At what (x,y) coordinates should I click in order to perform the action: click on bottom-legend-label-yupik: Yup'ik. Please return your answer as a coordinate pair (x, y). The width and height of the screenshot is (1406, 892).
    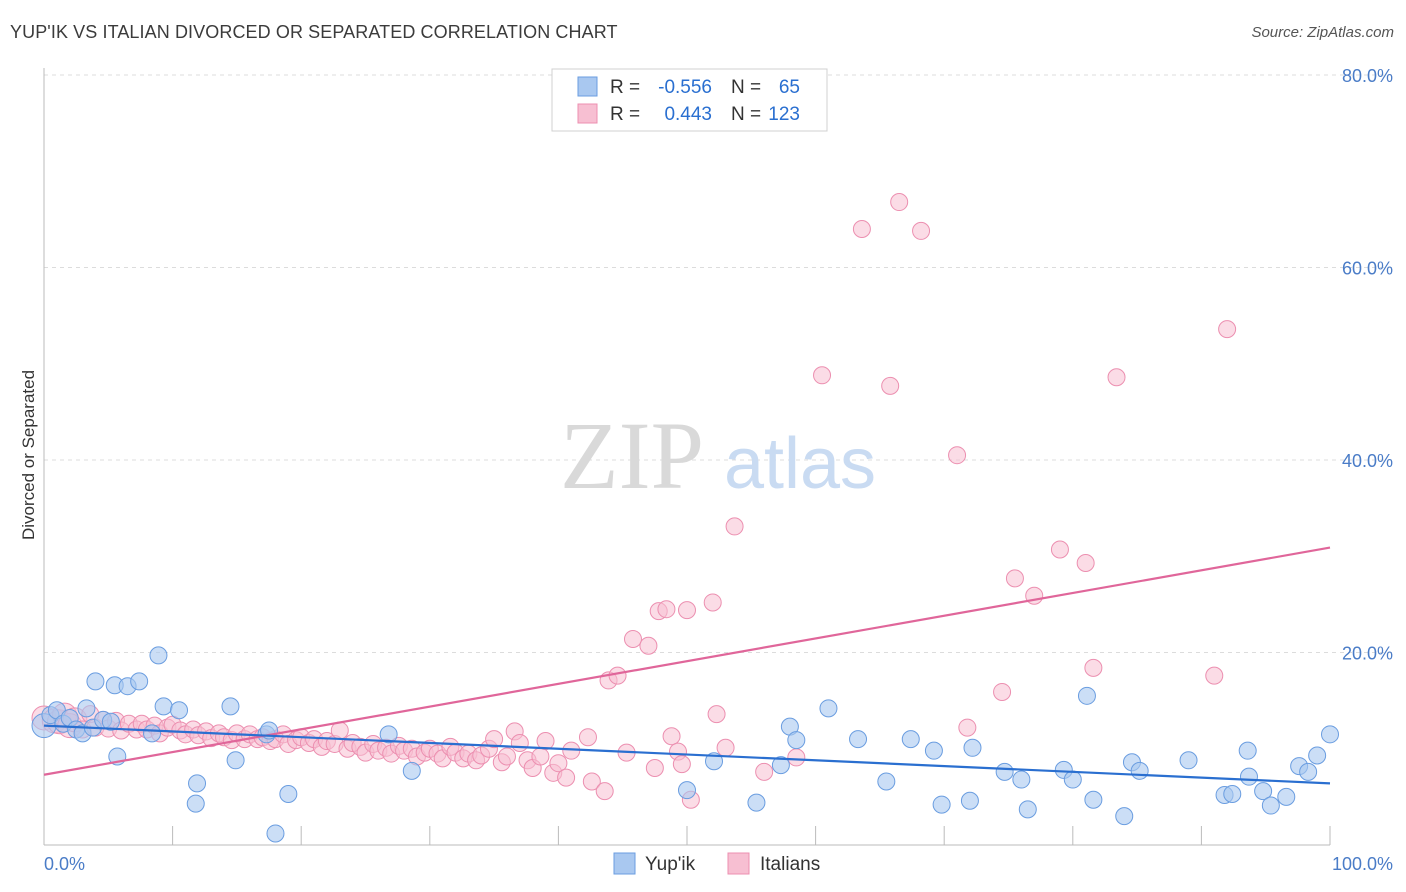
    Looking at the image, I should click on (670, 864).